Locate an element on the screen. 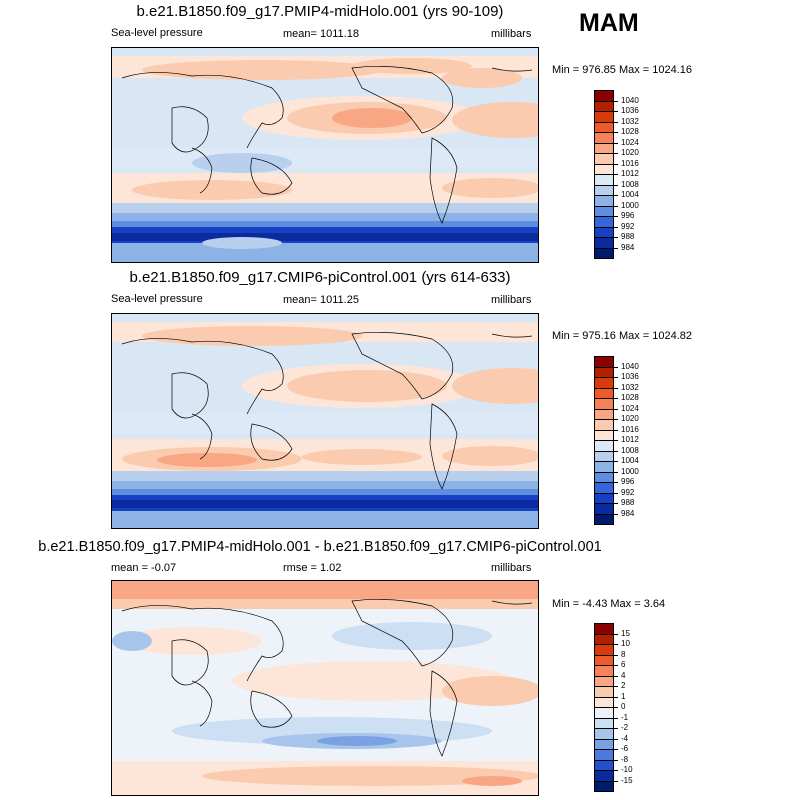 This screenshot has width=800, height=800. panel-1-variable-label: Sea-level pressure is located at coordinates (157, 33).